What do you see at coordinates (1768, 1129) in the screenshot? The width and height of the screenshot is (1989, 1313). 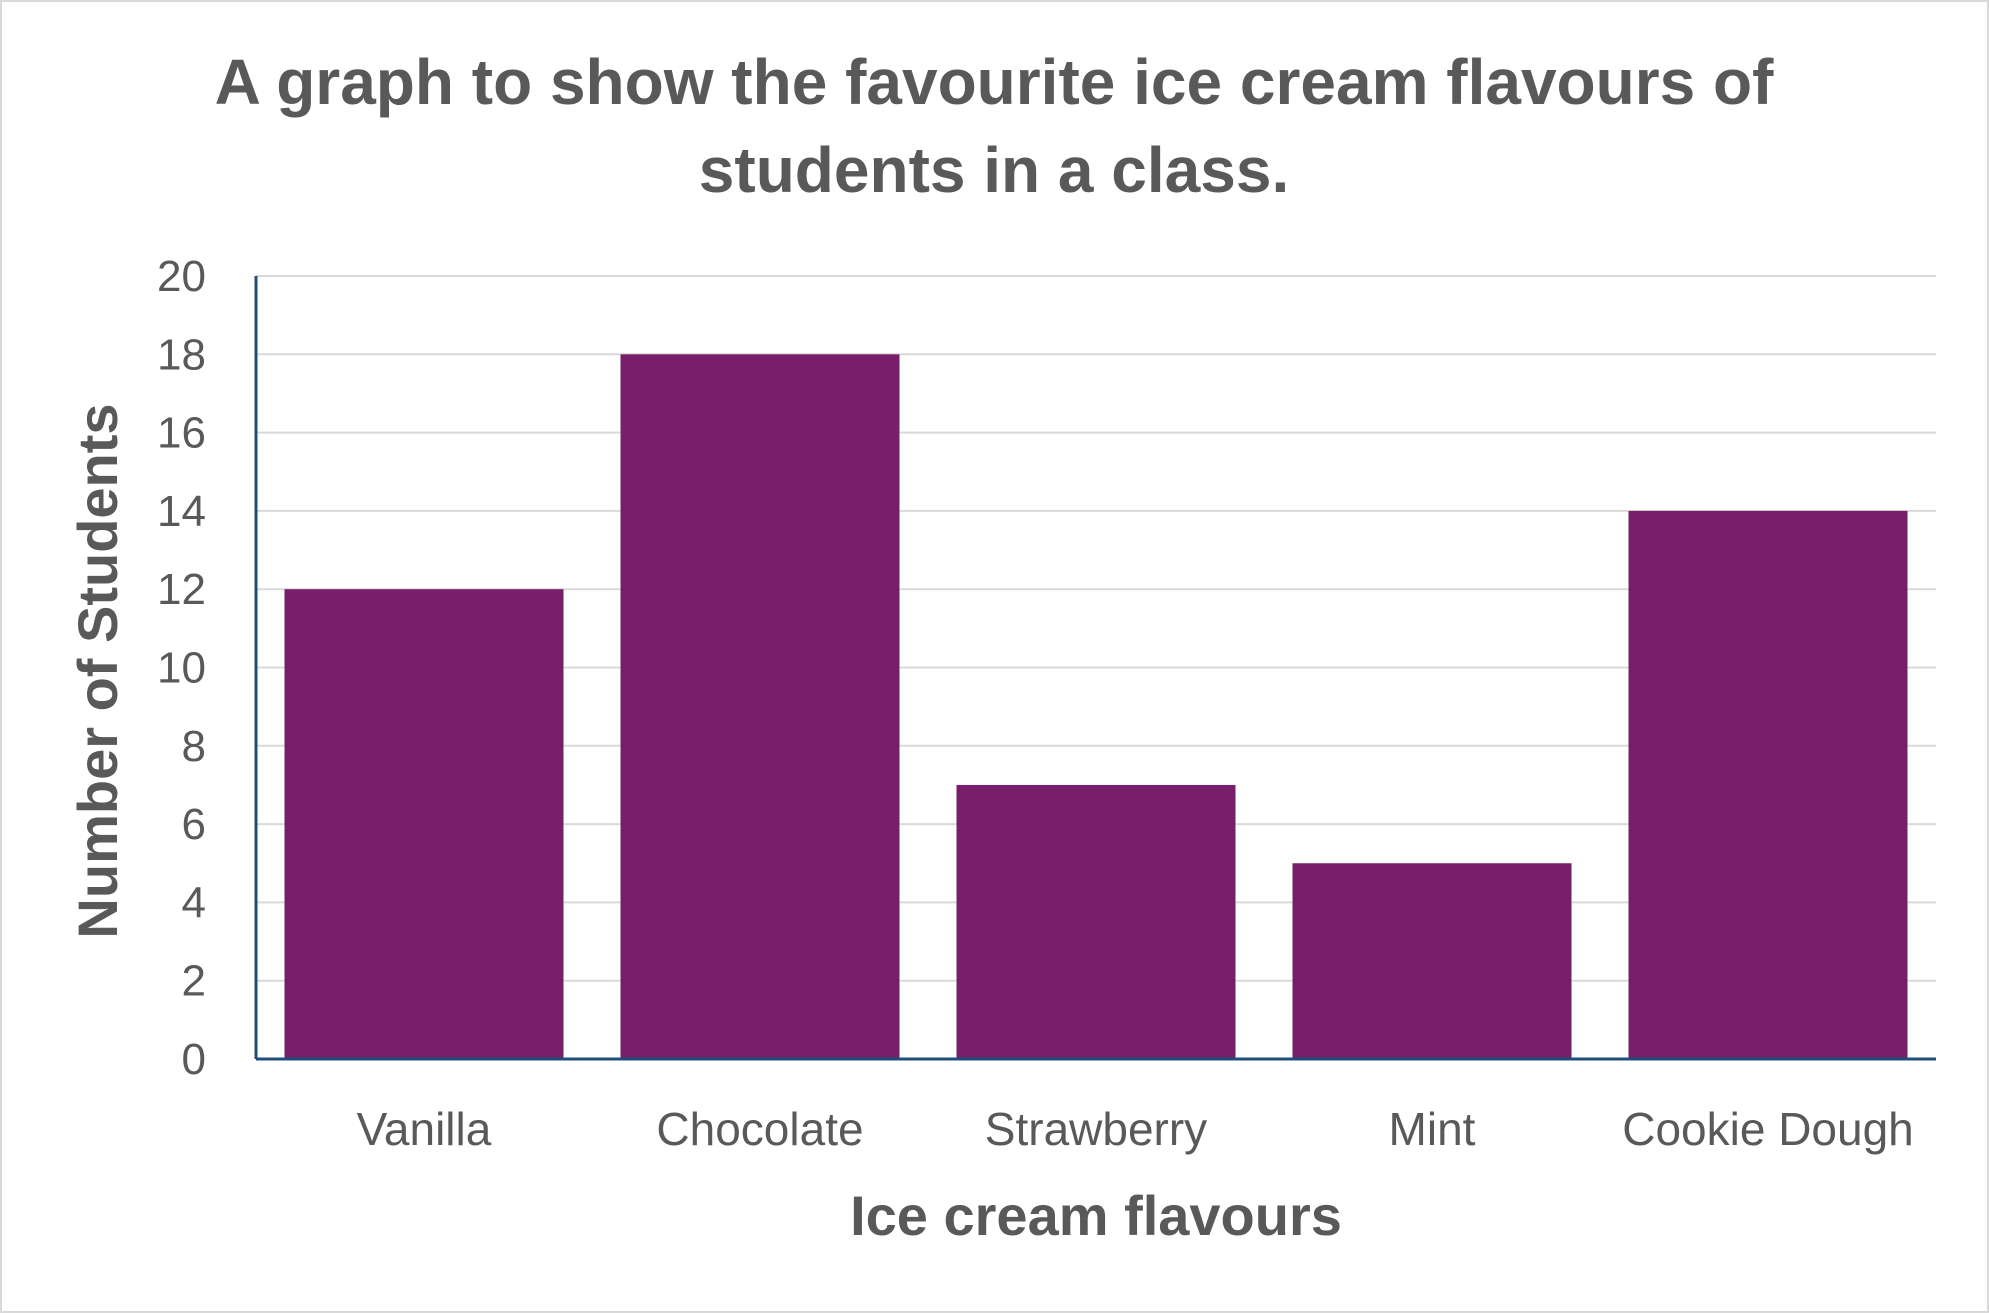 I see `x-tick-label: Cookie Dough` at bounding box center [1768, 1129].